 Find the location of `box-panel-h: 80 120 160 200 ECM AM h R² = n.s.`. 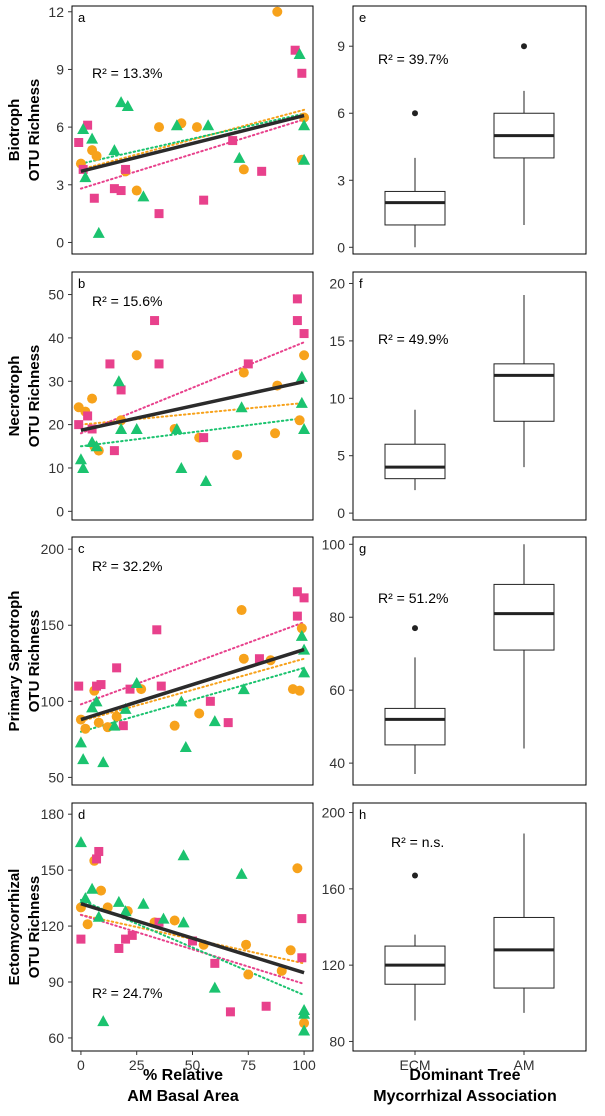

box-panel-h: 80 120 160 200 ECM AM h R² = n.s. is located at coordinates (454, 937).